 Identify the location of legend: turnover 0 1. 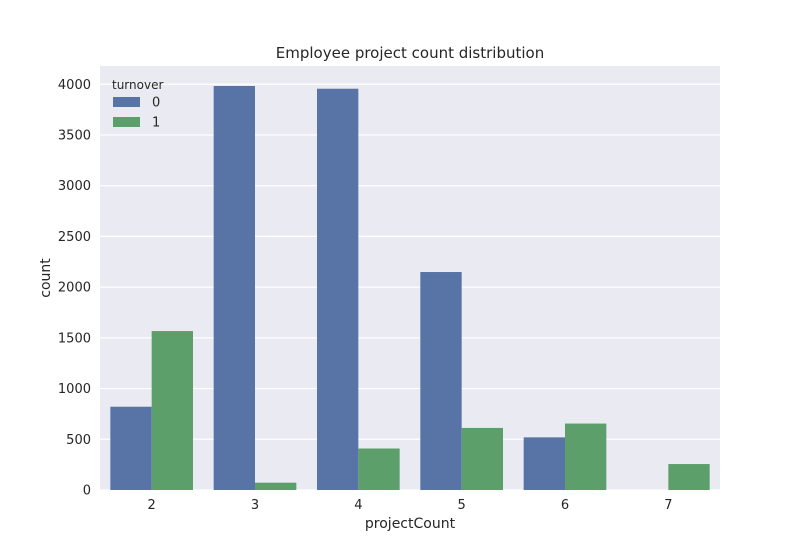
(137, 104).